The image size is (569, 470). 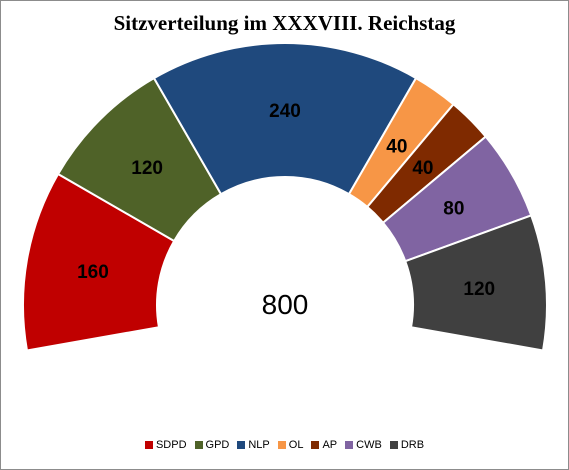 I want to click on legend-label: SDPD, so click(x=171, y=445).